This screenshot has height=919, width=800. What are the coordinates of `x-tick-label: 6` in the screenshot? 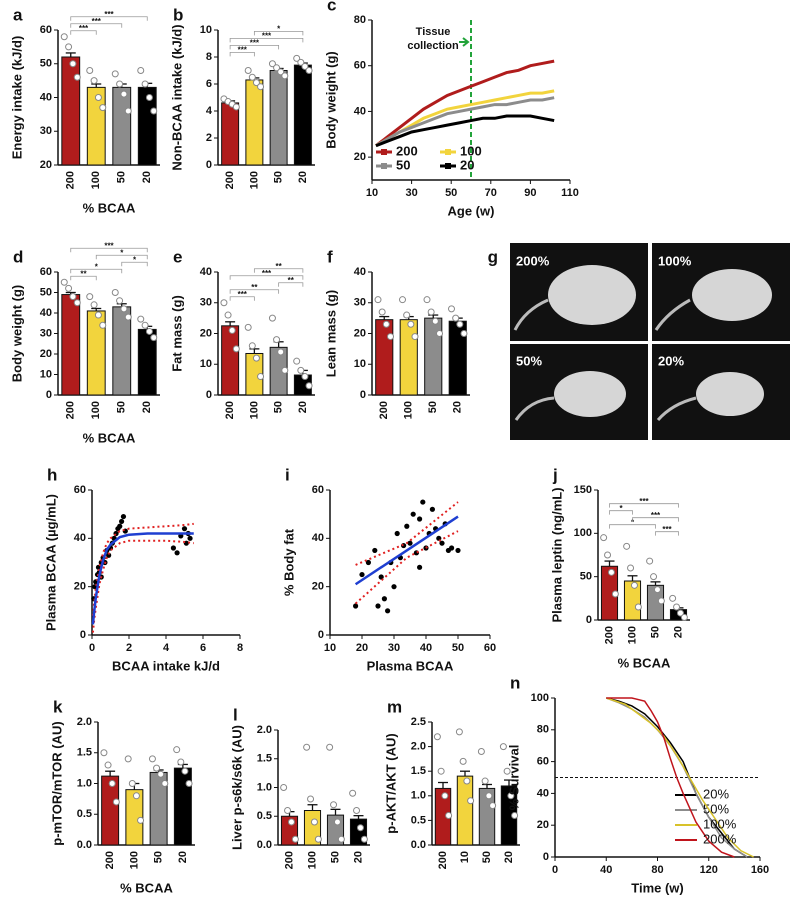 It's located at (203, 648).